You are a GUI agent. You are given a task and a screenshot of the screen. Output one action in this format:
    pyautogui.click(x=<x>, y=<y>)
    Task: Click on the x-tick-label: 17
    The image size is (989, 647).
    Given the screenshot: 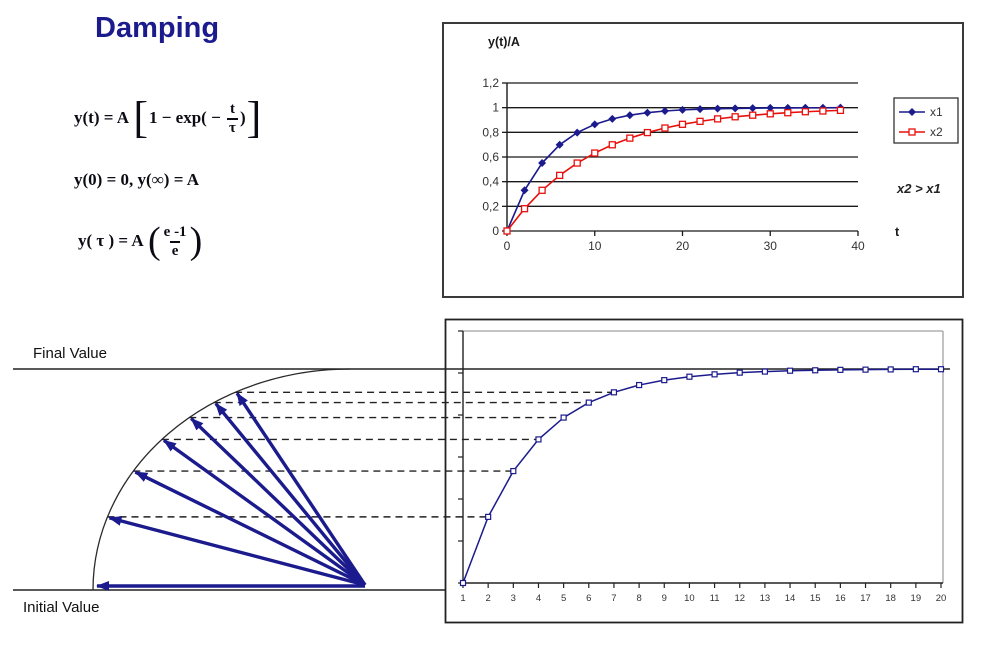 What is the action you would take?
    pyautogui.click(x=865, y=598)
    